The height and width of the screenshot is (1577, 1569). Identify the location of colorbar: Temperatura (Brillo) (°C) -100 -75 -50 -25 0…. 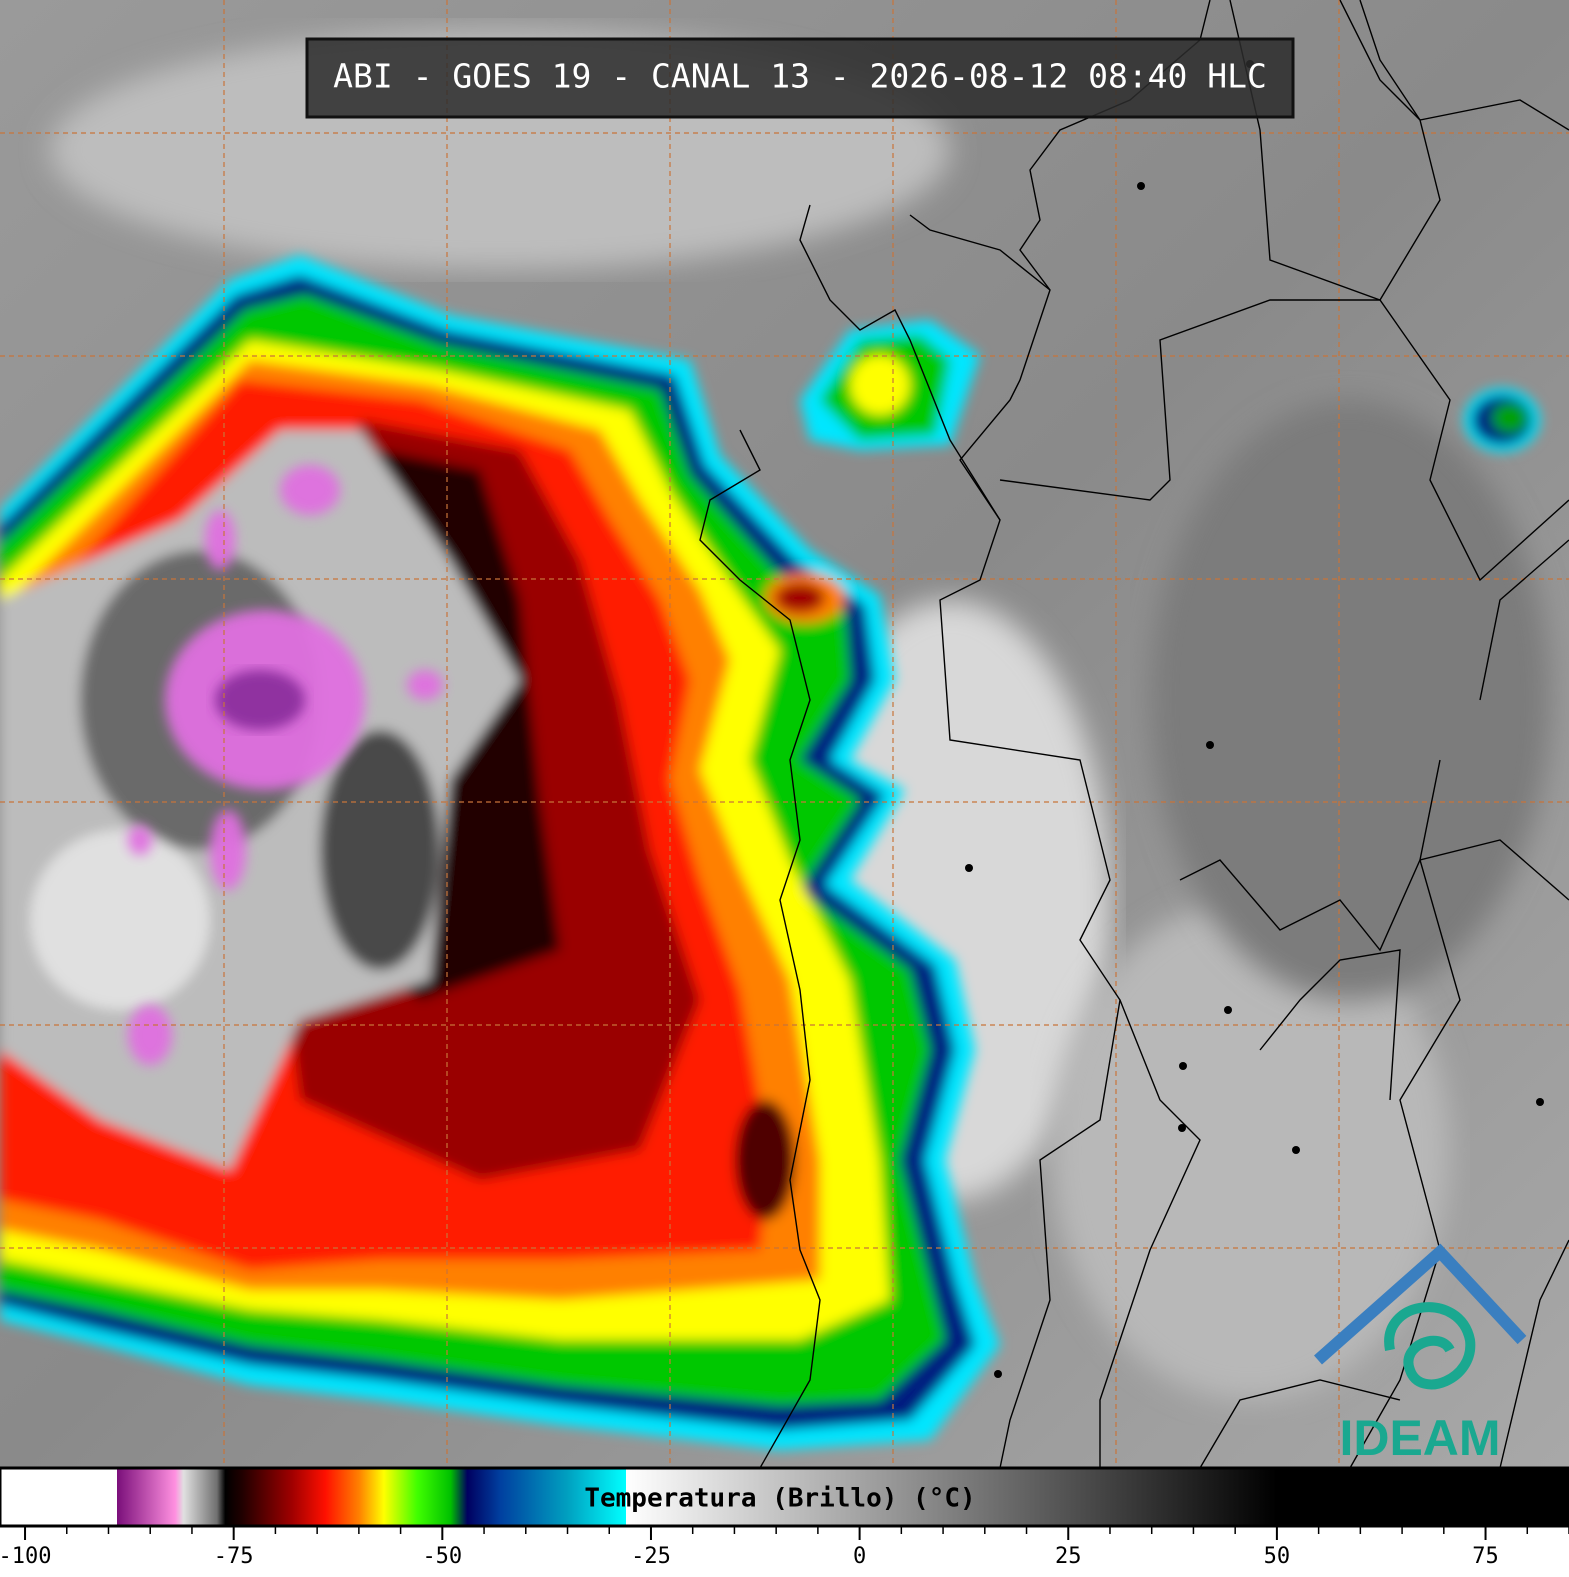
(784, 1517).